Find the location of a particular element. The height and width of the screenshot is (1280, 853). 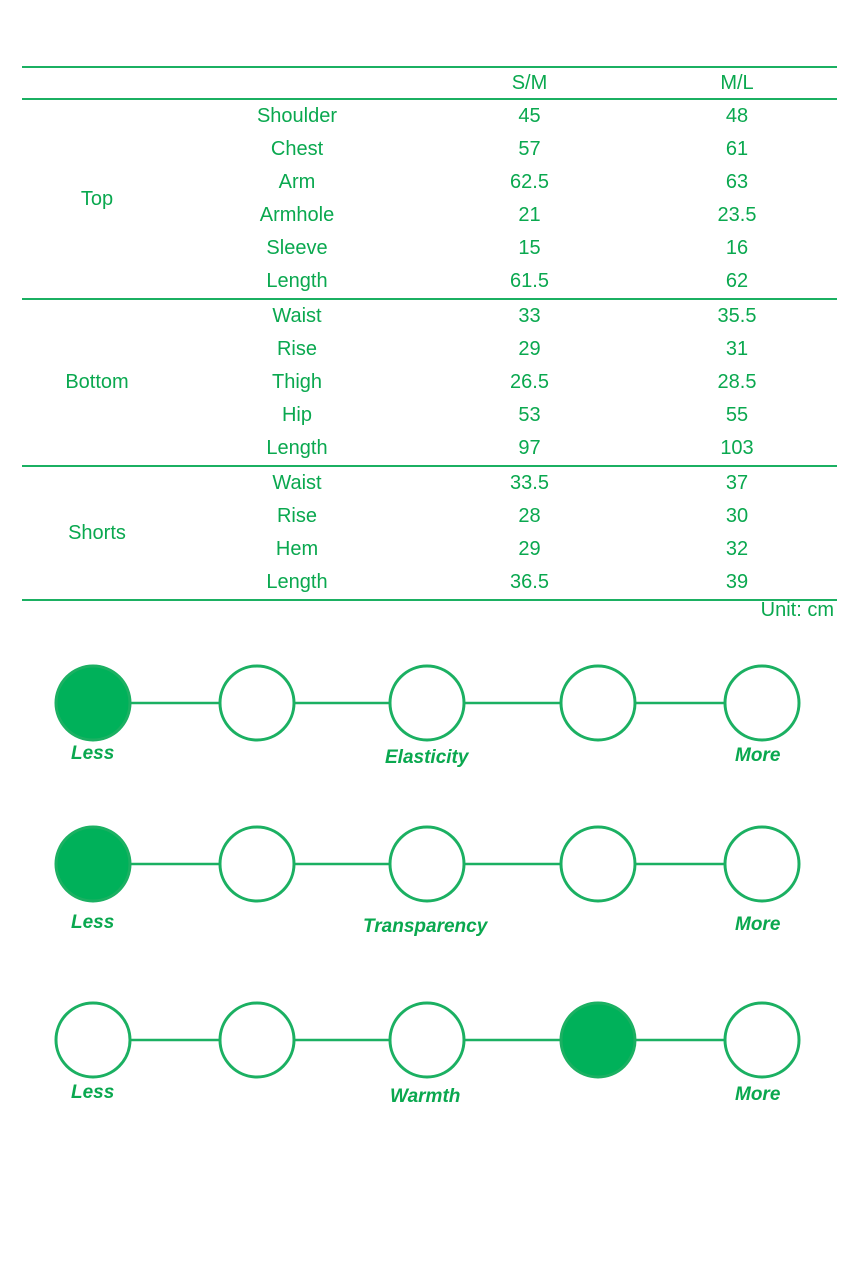

table-row: Sleeve 15 16 is located at coordinates (429, 248).